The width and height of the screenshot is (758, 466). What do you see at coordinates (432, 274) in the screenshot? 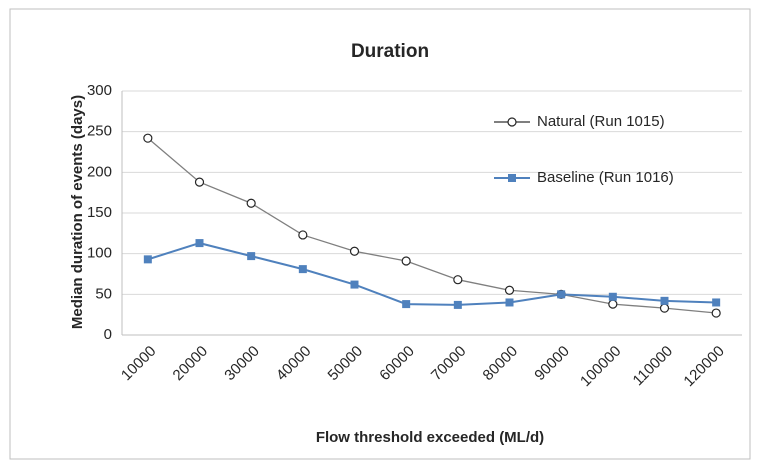
I see `series-line` at bounding box center [432, 274].